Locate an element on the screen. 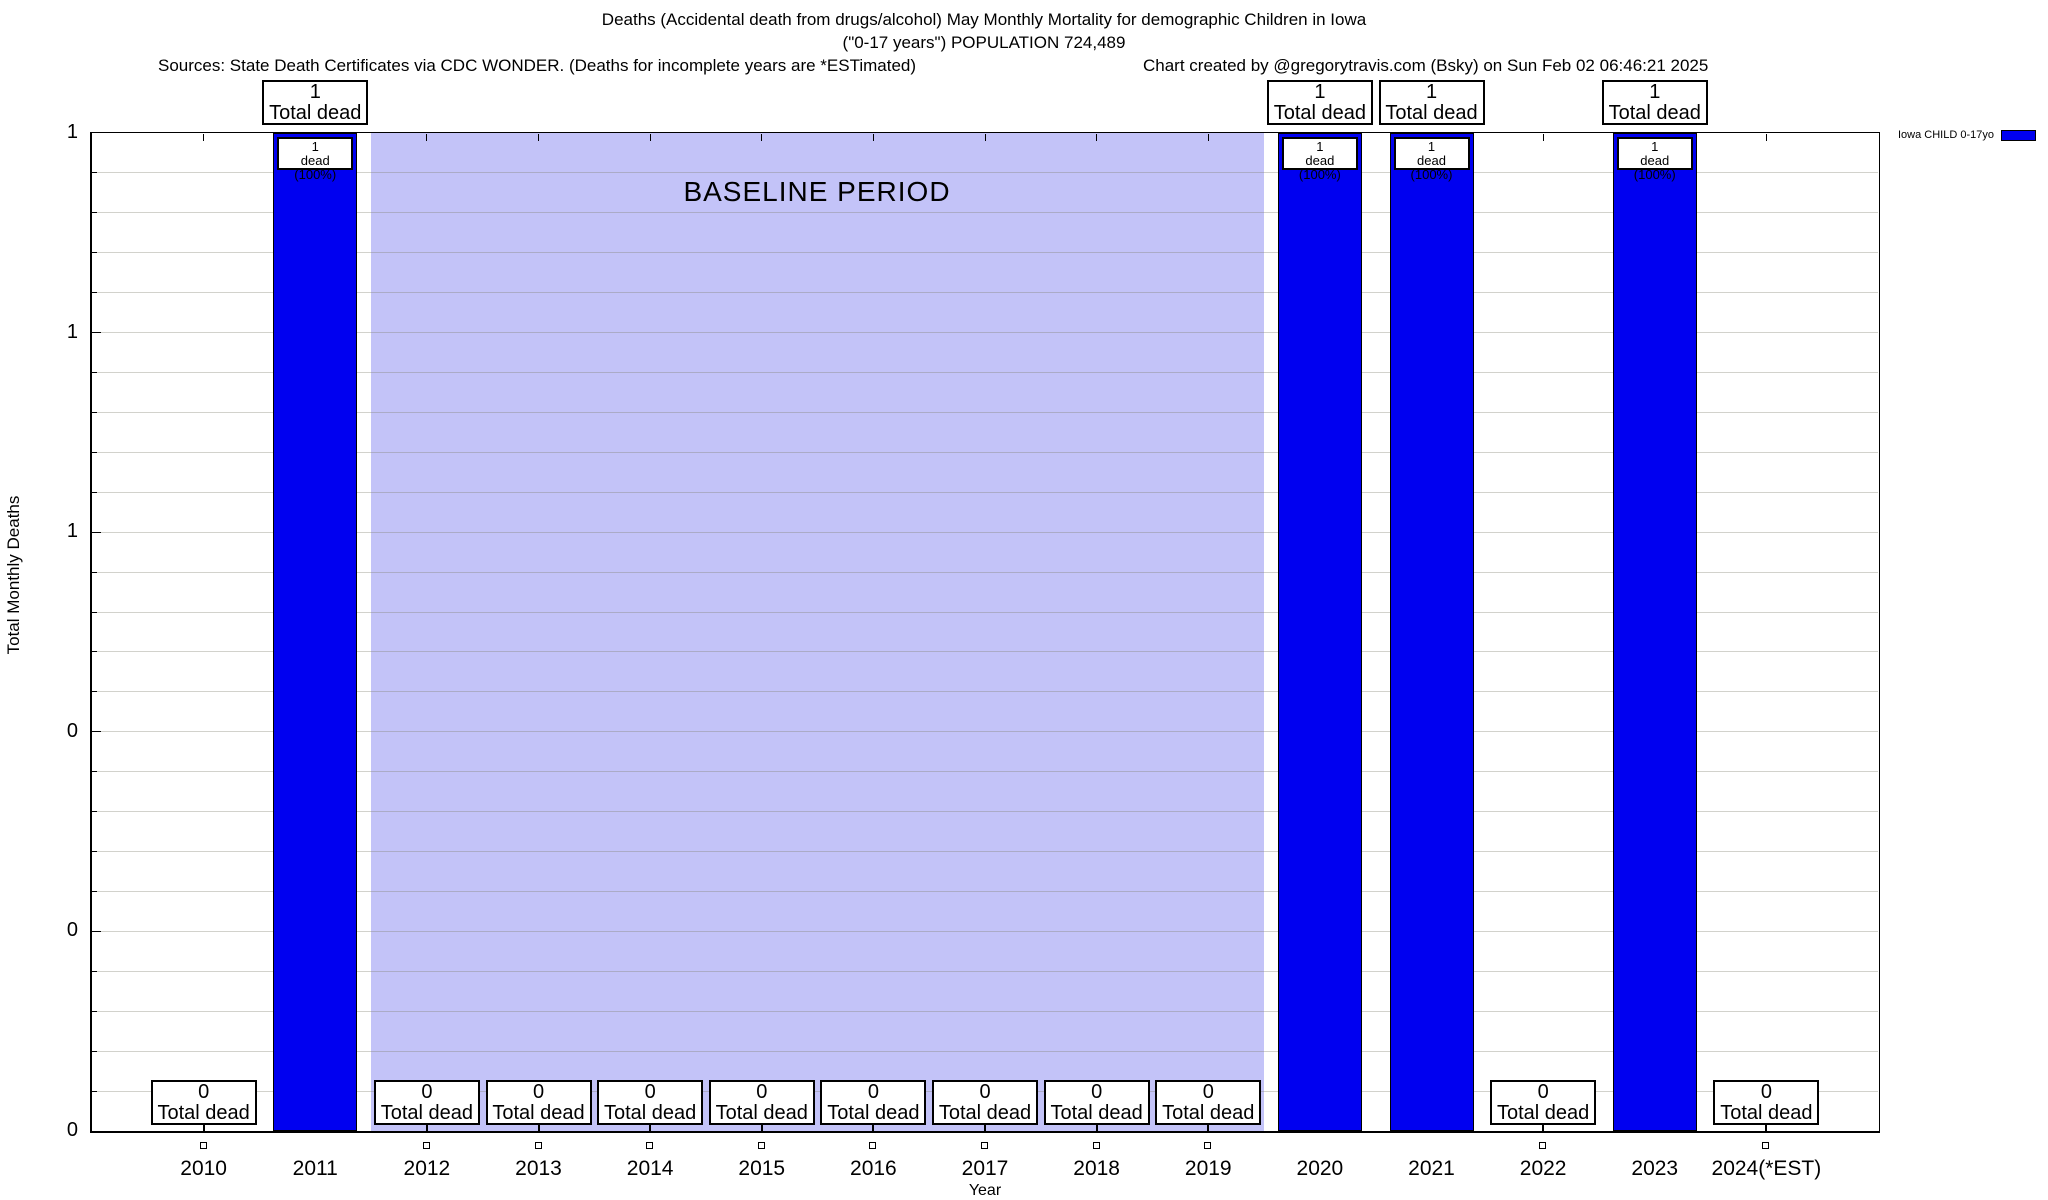 The width and height of the screenshot is (2048, 1200). x-tick-label: 2017 is located at coordinates (985, 1168).